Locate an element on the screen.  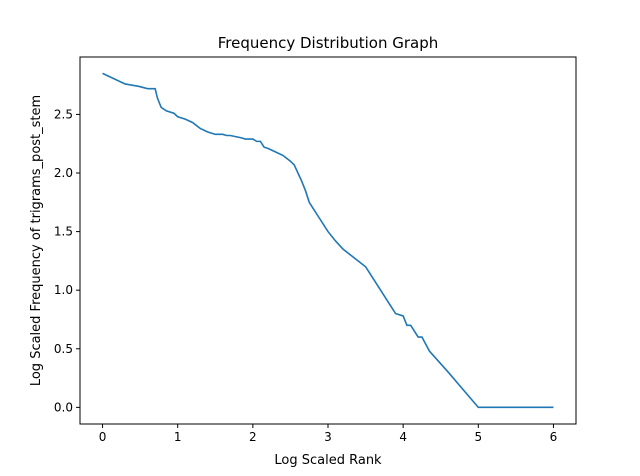
x-tick-label: 5 is located at coordinates (478, 437).